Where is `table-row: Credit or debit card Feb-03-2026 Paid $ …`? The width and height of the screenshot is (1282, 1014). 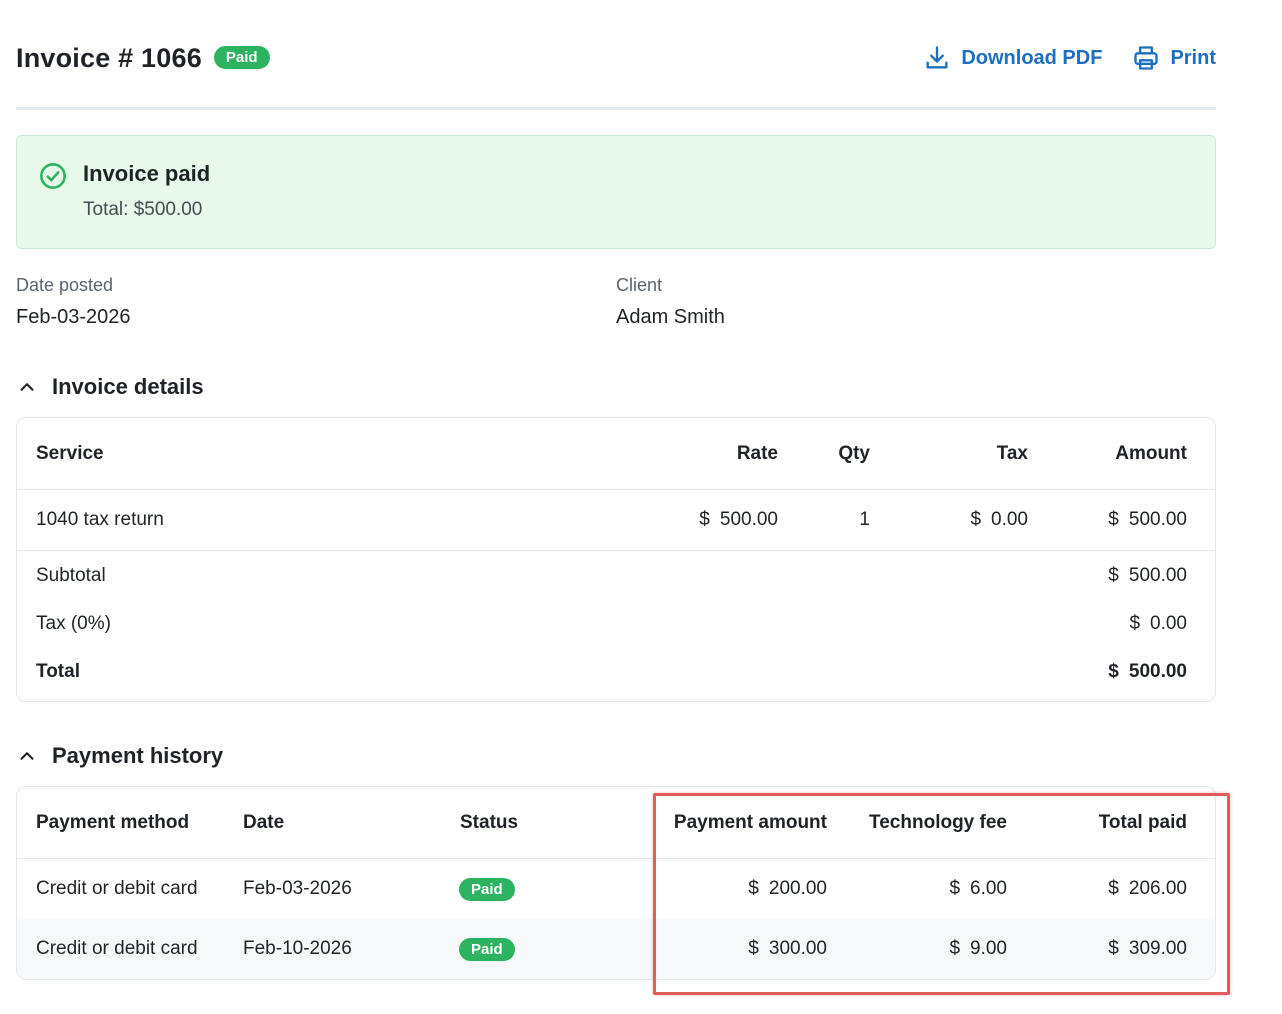
table-row: Credit or debit card Feb-03-2026 Paid $ … is located at coordinates (616, 889).